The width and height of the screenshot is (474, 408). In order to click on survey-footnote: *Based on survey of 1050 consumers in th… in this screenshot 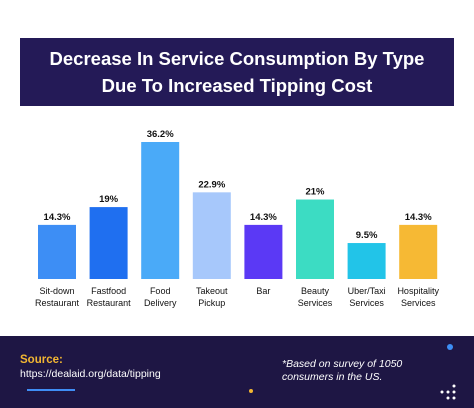, I will do `click(362, 371)`.